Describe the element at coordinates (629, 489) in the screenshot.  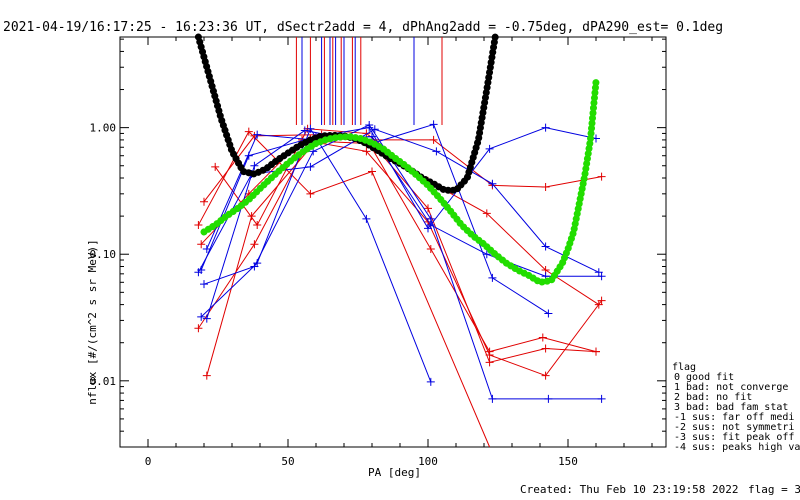
I see `created-timestamp: Created: Thu Feb 10 23:19:58 2022` at that location.